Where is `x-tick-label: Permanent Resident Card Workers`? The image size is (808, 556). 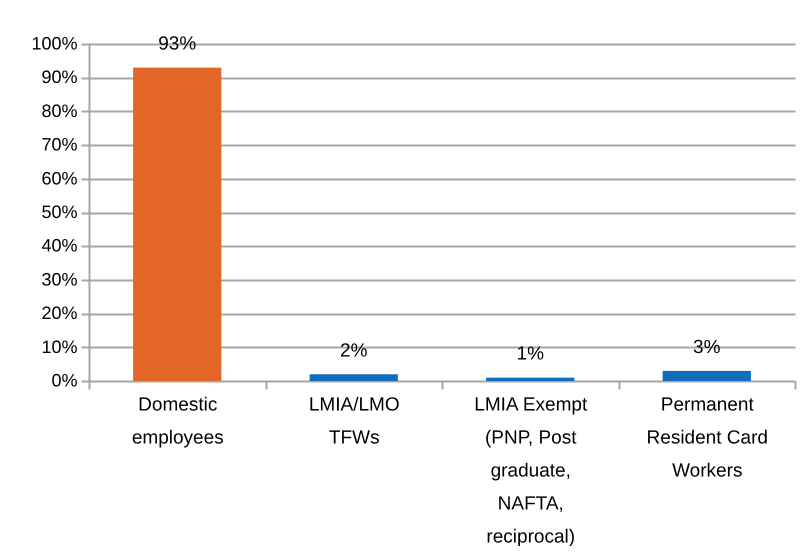
x-tick-label: Permanent Resident Card Workers is located at coordinates (707, 438).